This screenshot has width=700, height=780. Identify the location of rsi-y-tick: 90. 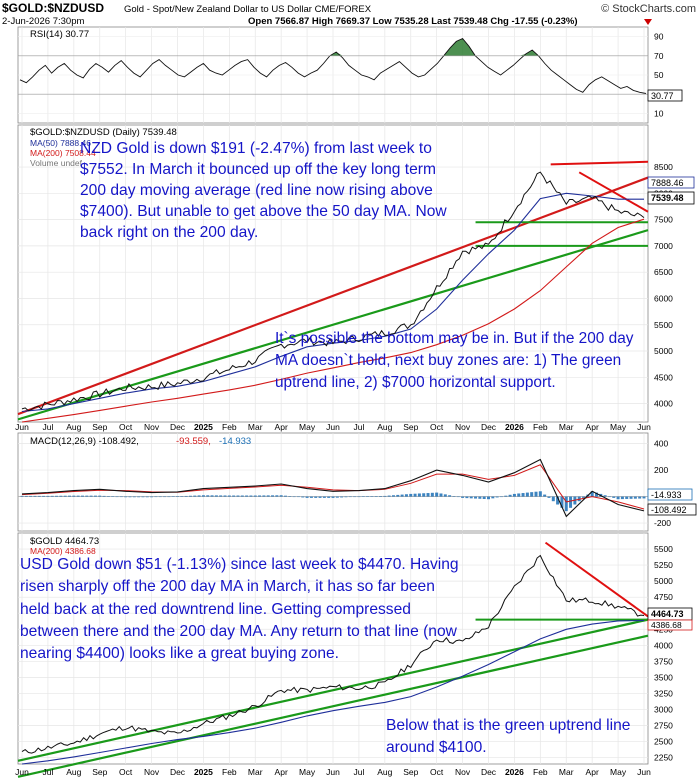
(659, 37).